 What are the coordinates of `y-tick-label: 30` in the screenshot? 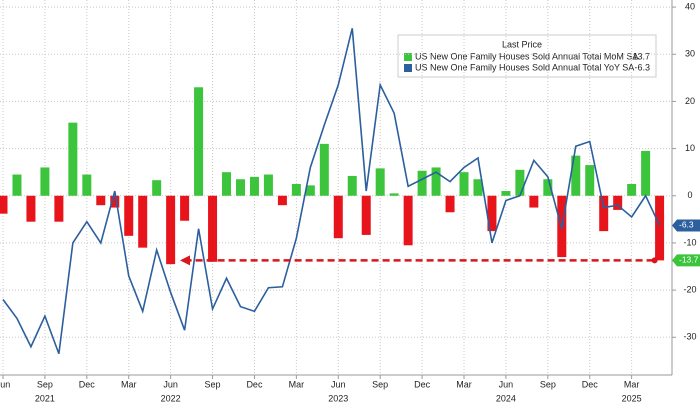 It's located at (690, 54).